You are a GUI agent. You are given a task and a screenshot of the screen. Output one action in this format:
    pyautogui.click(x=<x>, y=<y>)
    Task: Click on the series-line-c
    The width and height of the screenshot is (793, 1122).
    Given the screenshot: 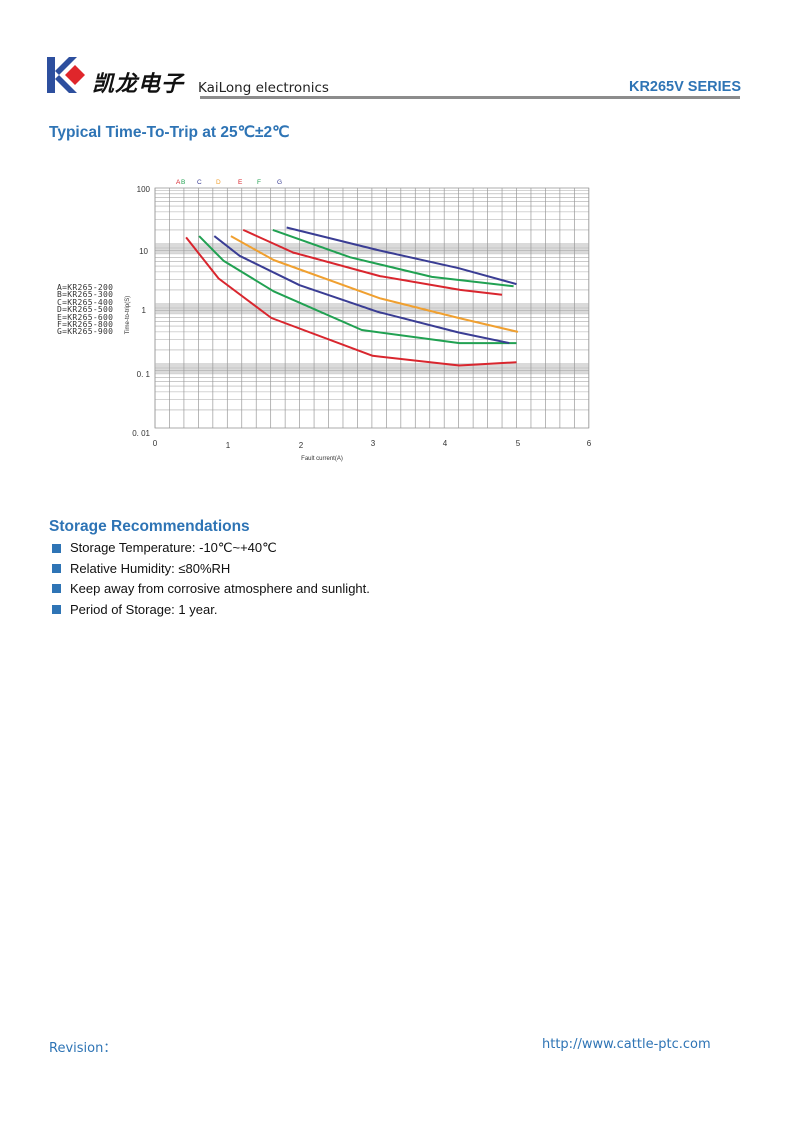 What is the action you would take?
    pyautogui.click(x=361, y=290)
    